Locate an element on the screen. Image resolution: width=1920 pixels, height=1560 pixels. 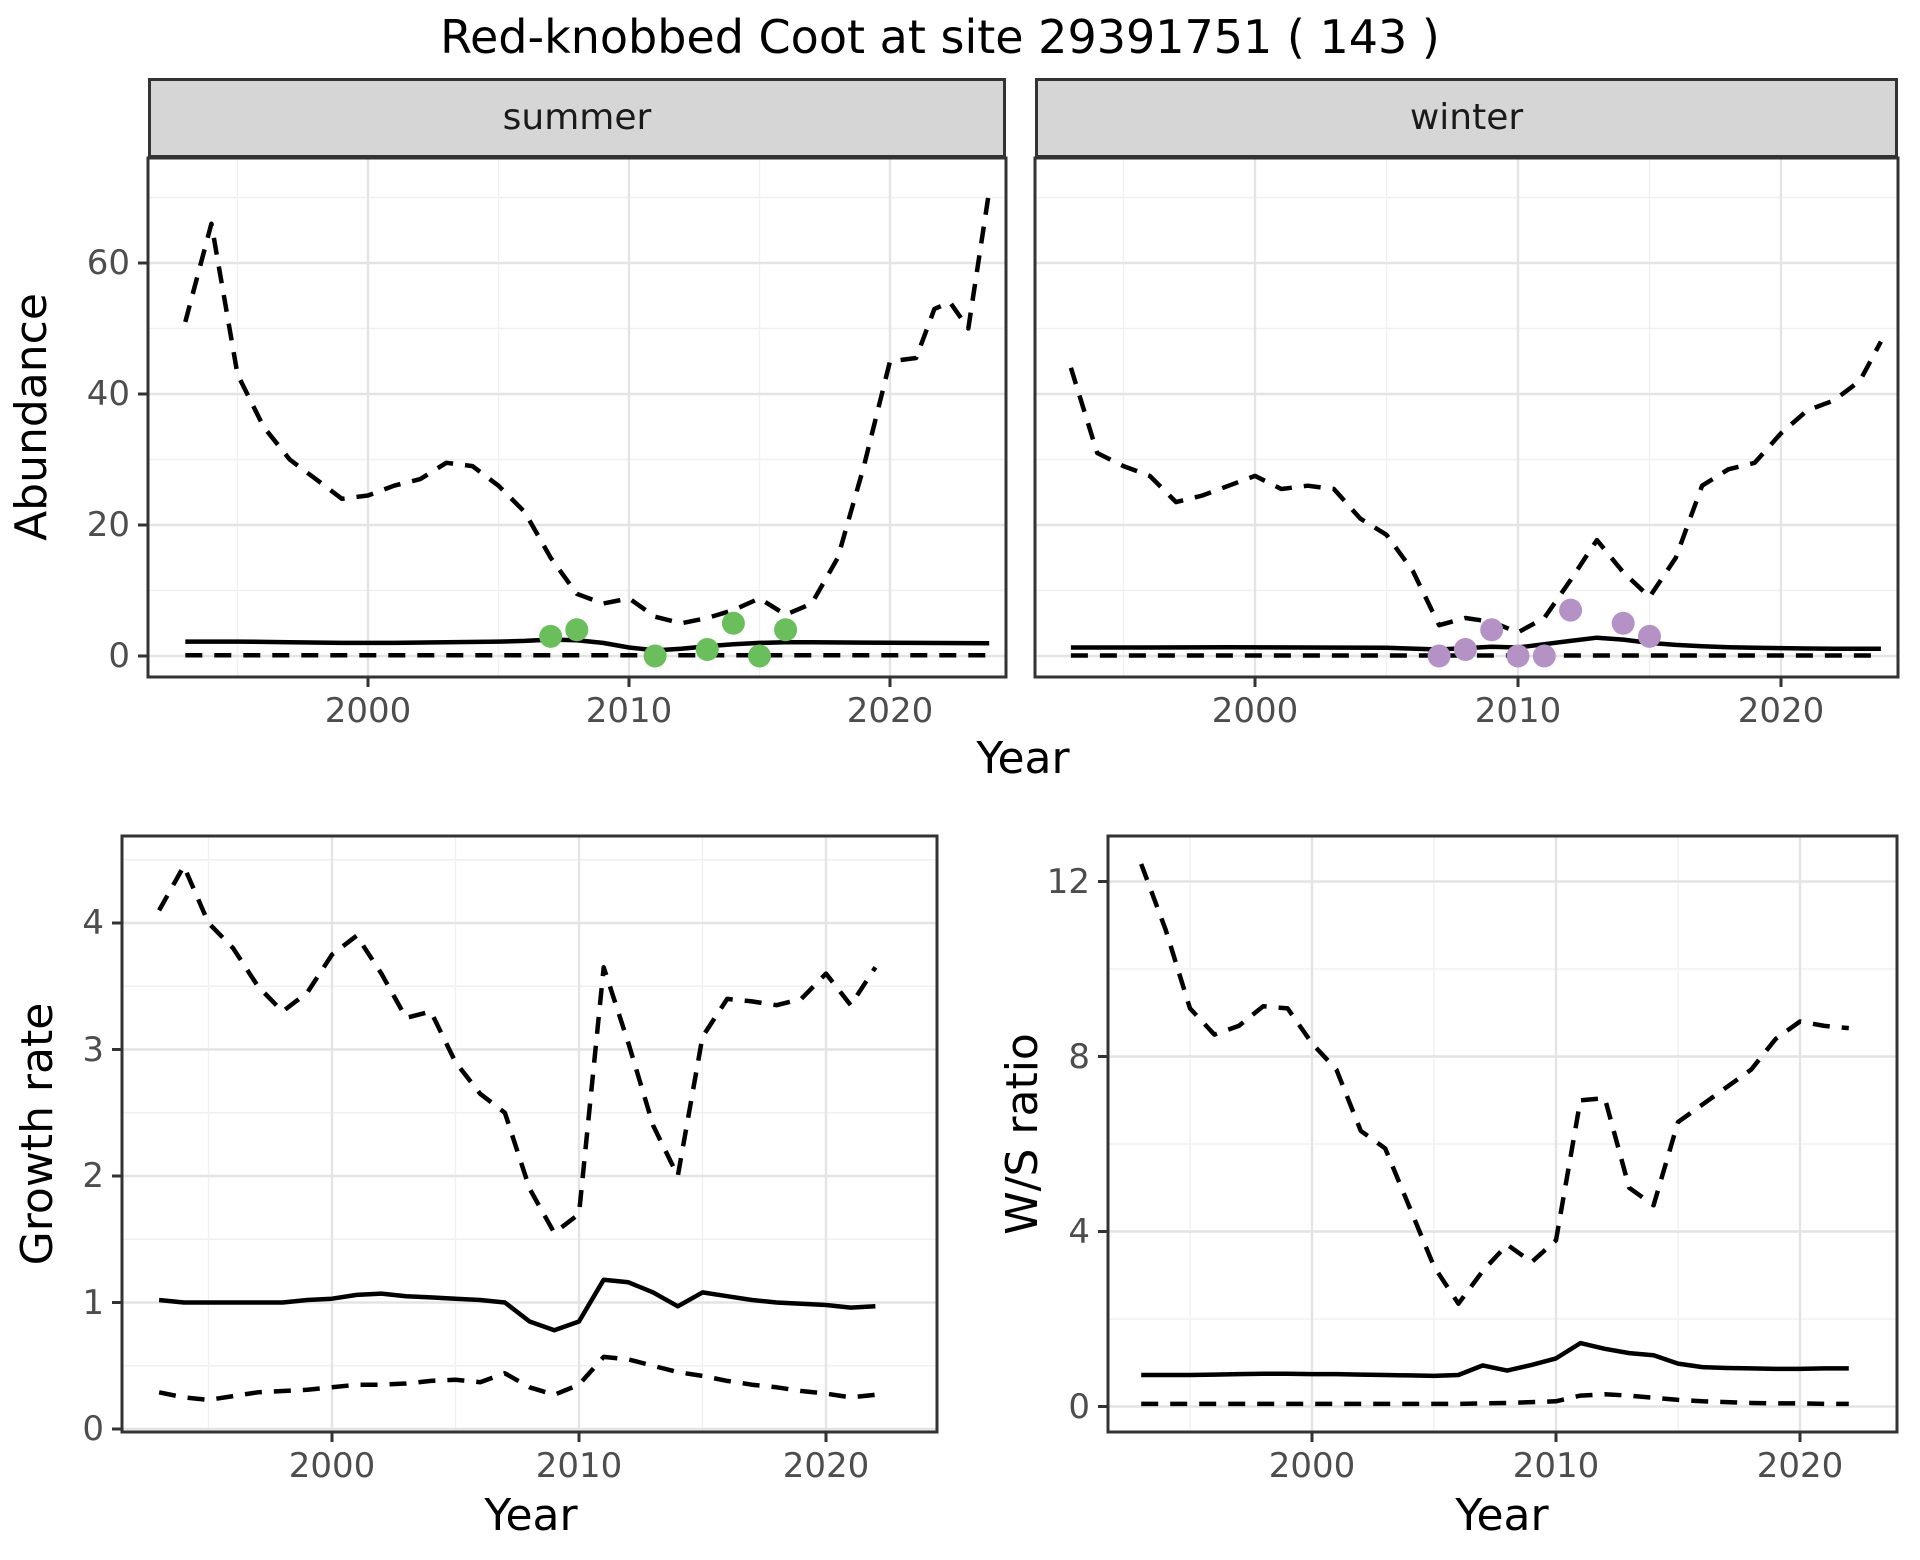
y-tick-label: 2 is located at coordinates (93, 1176).